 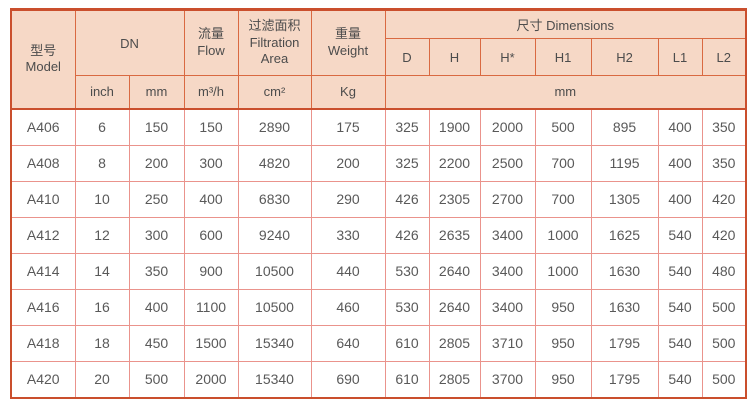 I want to click on cell-h: 2305, so click(x=454, y=199).